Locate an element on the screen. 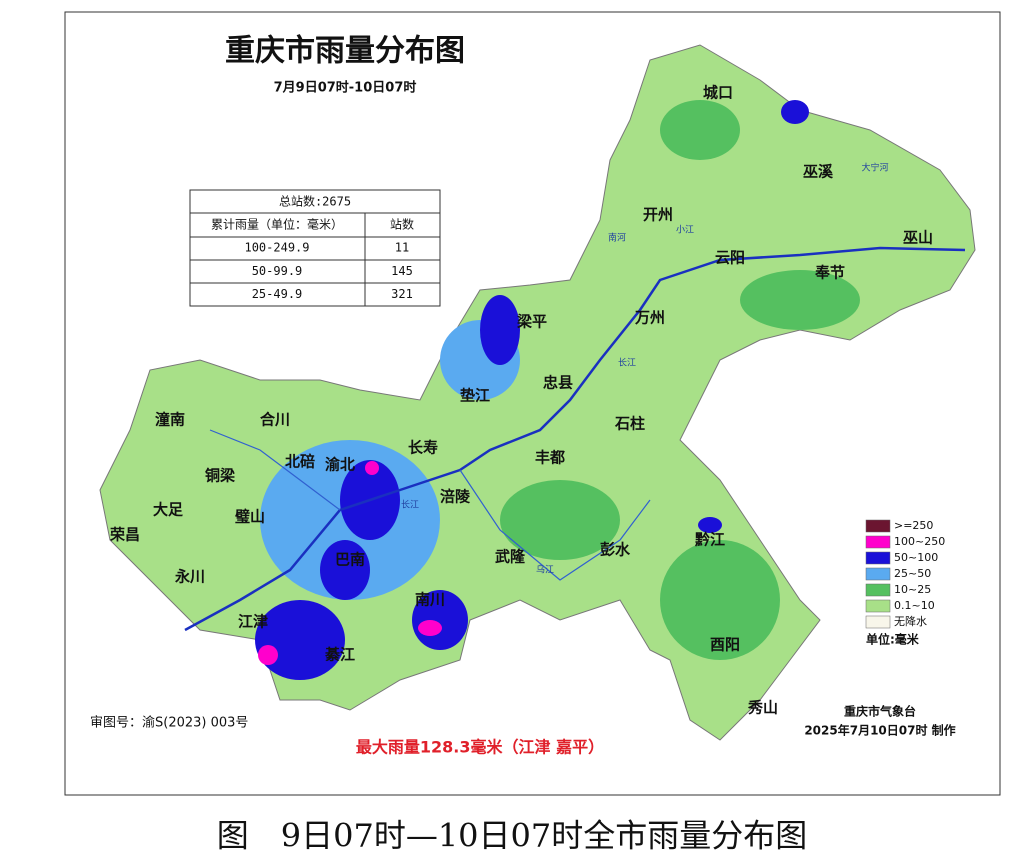 The width and height of the screenshot is (1024, 867). place-label: 巫溪 is located at coordinates (818, 172).